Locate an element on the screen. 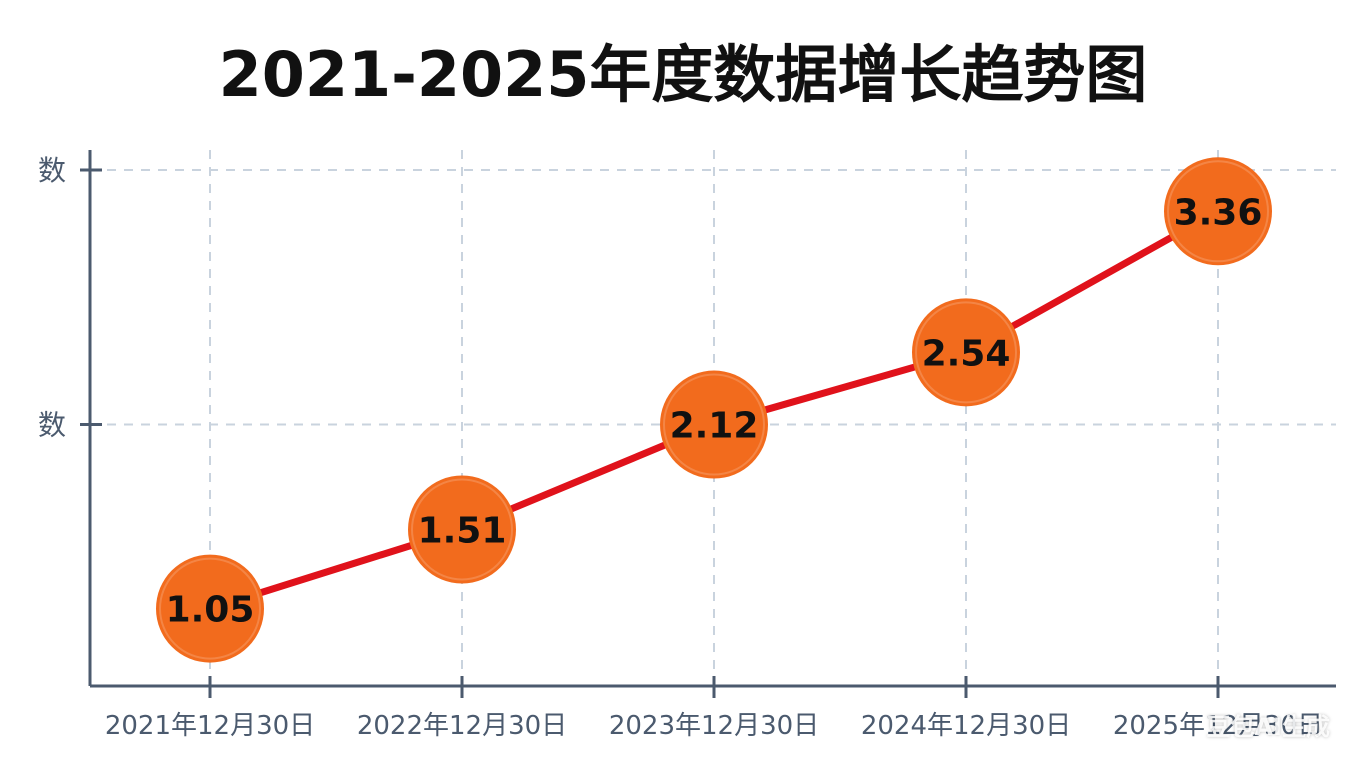  x-tick-label: 2025年12月30日 is located at coordinates (1218, 726).